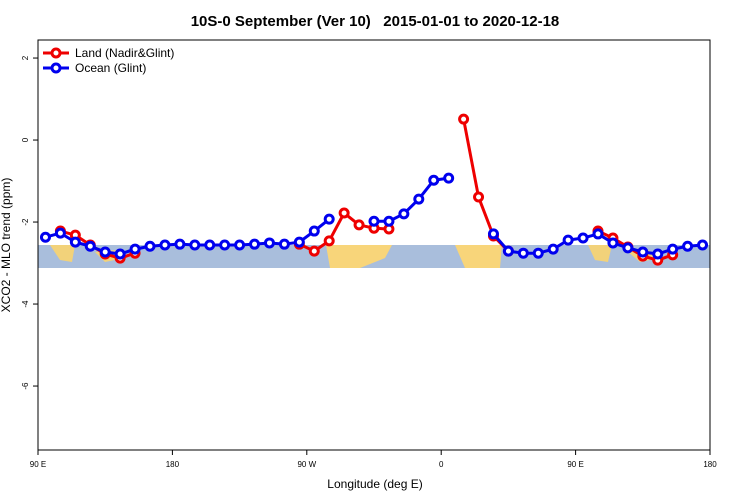 The image size is (750, 500). I want to click on y-tick-label: -2, so click(25, 222).